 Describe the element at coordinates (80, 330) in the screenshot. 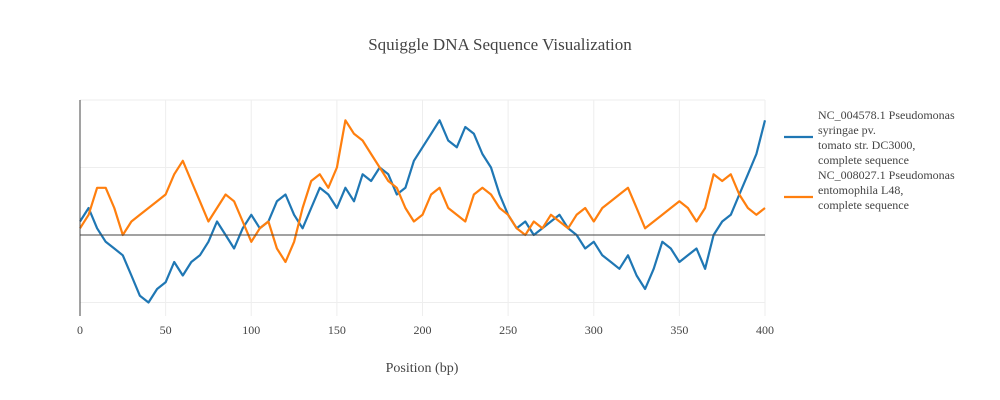

I see `x-tick-label: 0` at that location.